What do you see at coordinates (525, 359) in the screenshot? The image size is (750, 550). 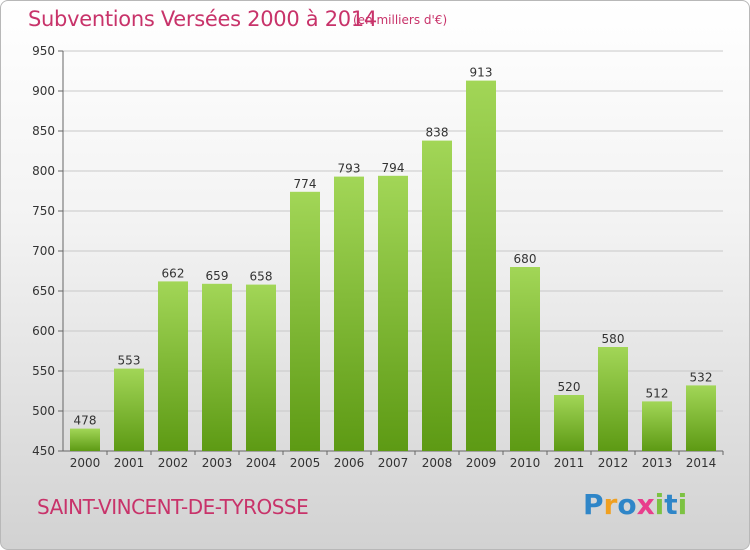 I see `bar-2010` at bounding box center [525, 359].